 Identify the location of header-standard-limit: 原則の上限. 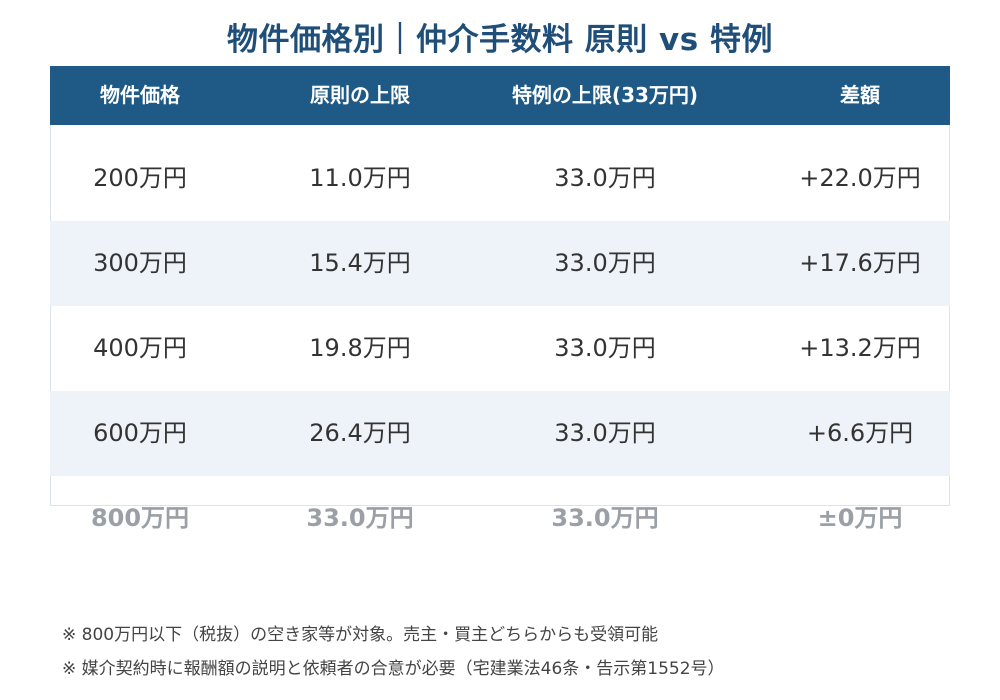
(360, 95).